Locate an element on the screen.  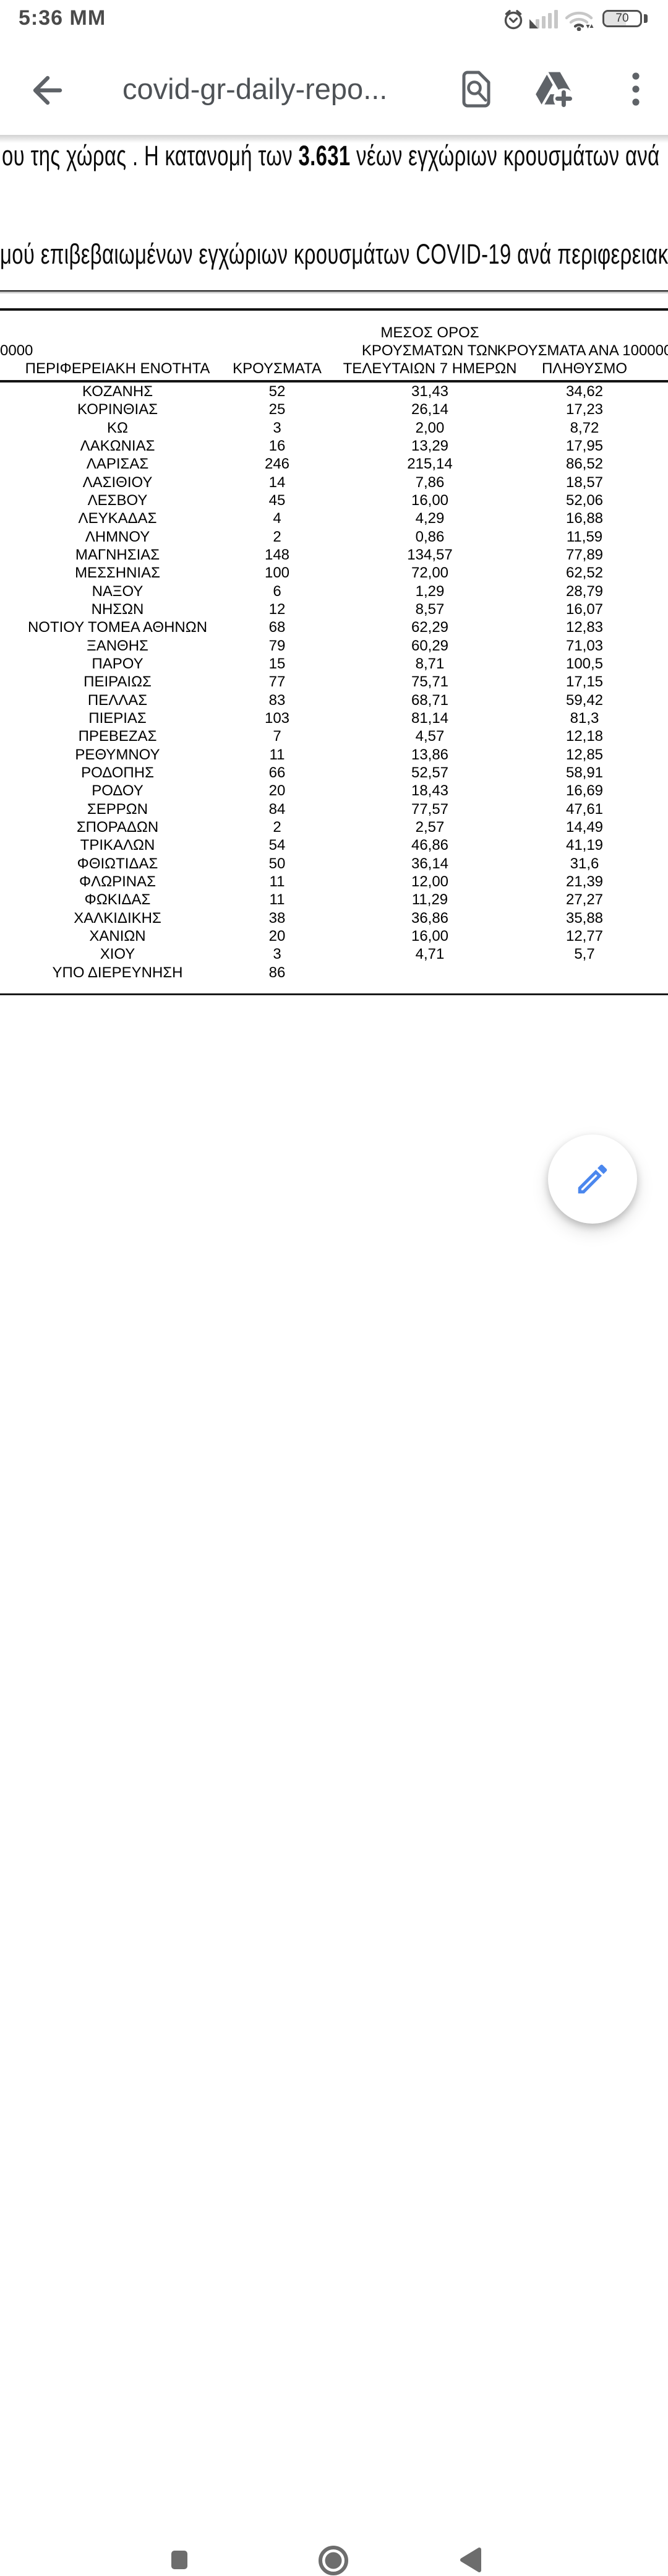
per-100k-cell: 86,52 is located at coordinates (584, 464).